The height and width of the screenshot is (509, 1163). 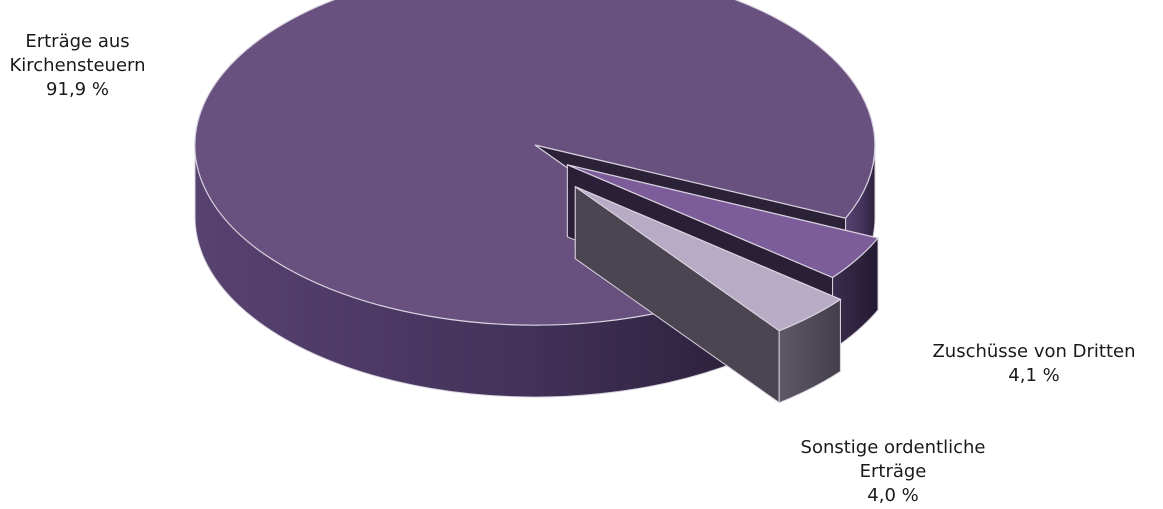 What do you see at coordinates (1034, 364) in the screenshot?
I see `slice-label-zuschuesse-von-dritten: Zuschüsse von Dritten 4,1 %` at bounding box center [1034, 364].